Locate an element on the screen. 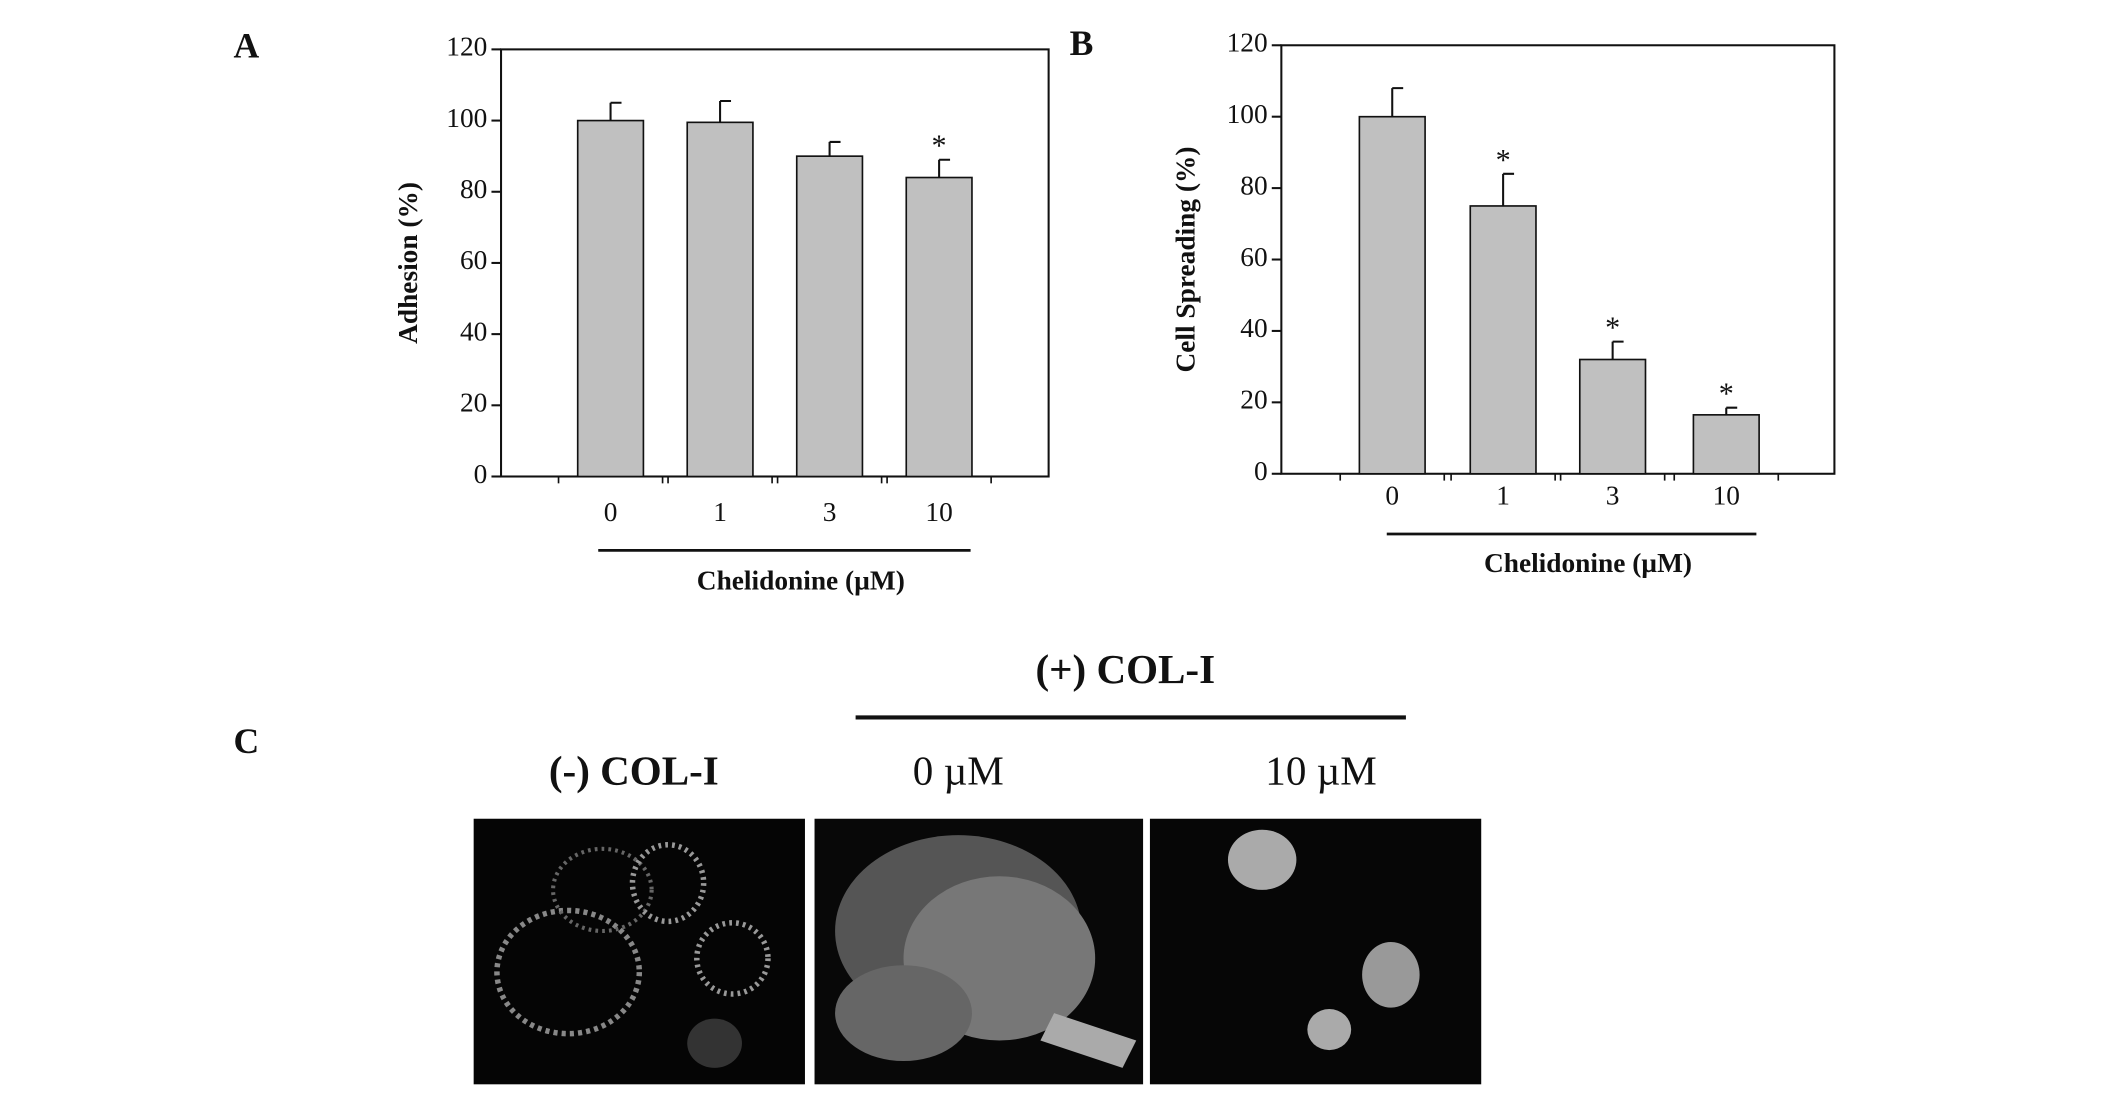 The width and height of the screenshot is (2126, 1094). image-label: 10 µM is located at coordinates (1320, 770).